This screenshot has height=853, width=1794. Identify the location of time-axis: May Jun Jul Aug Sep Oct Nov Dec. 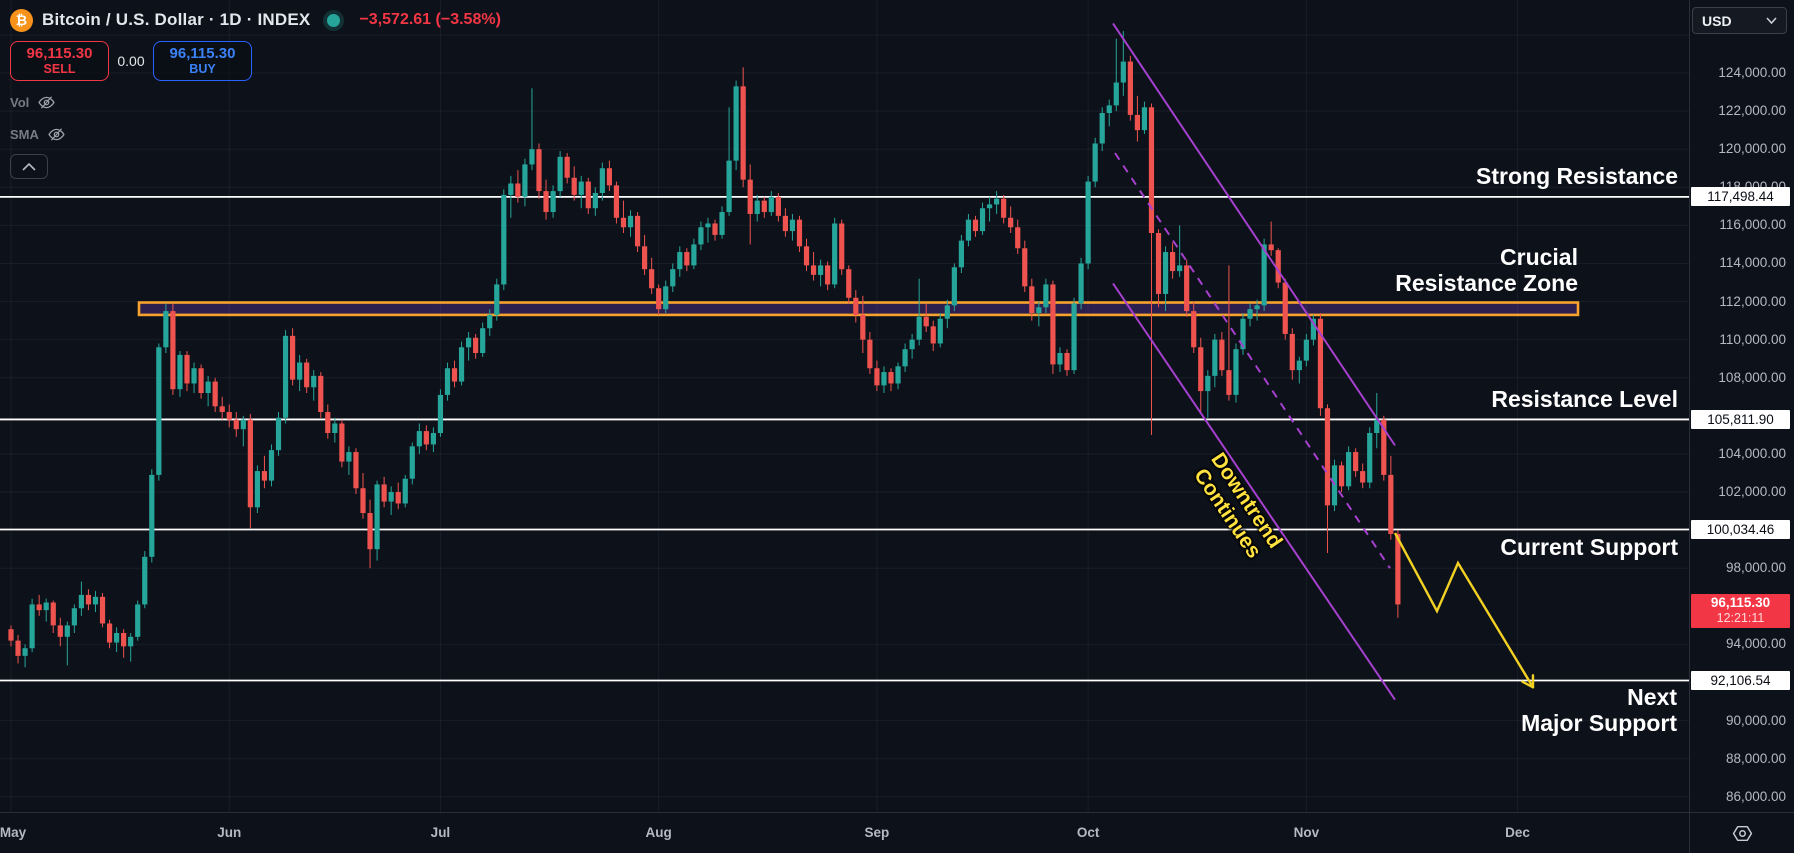
(897, 832).